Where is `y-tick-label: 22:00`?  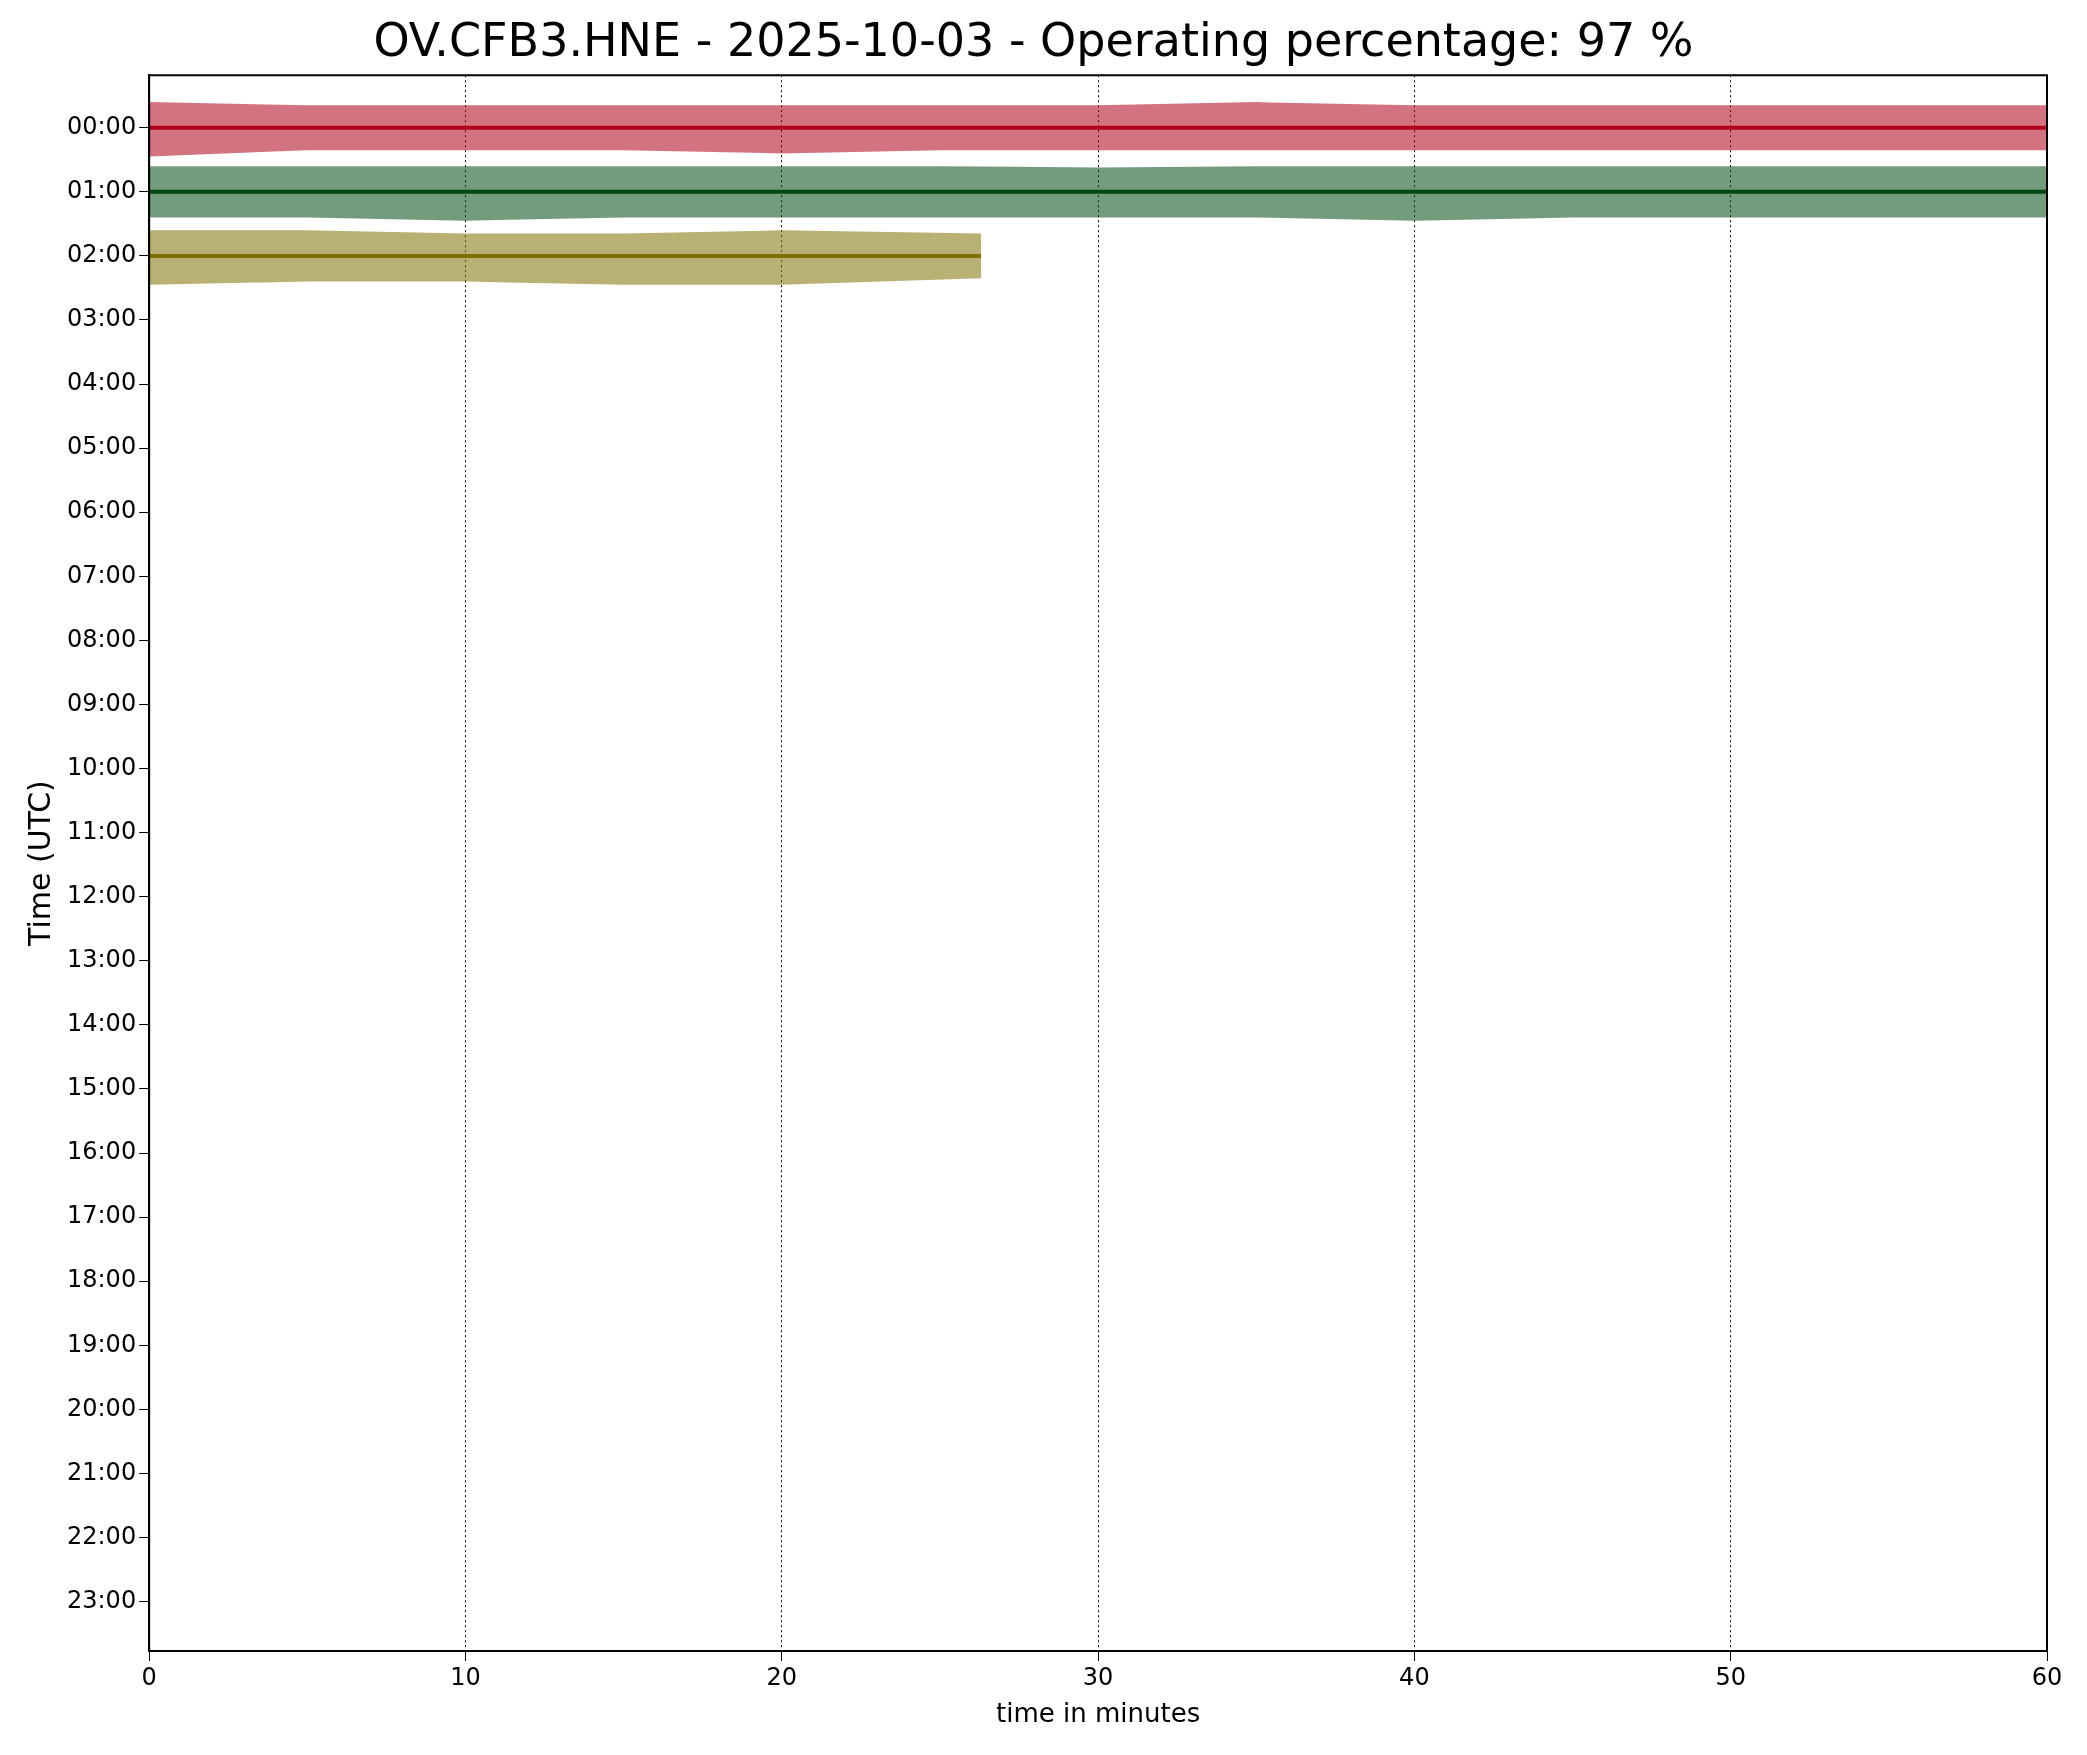 y-tick-label: 22:00 is located at coordinates (101, 1535).